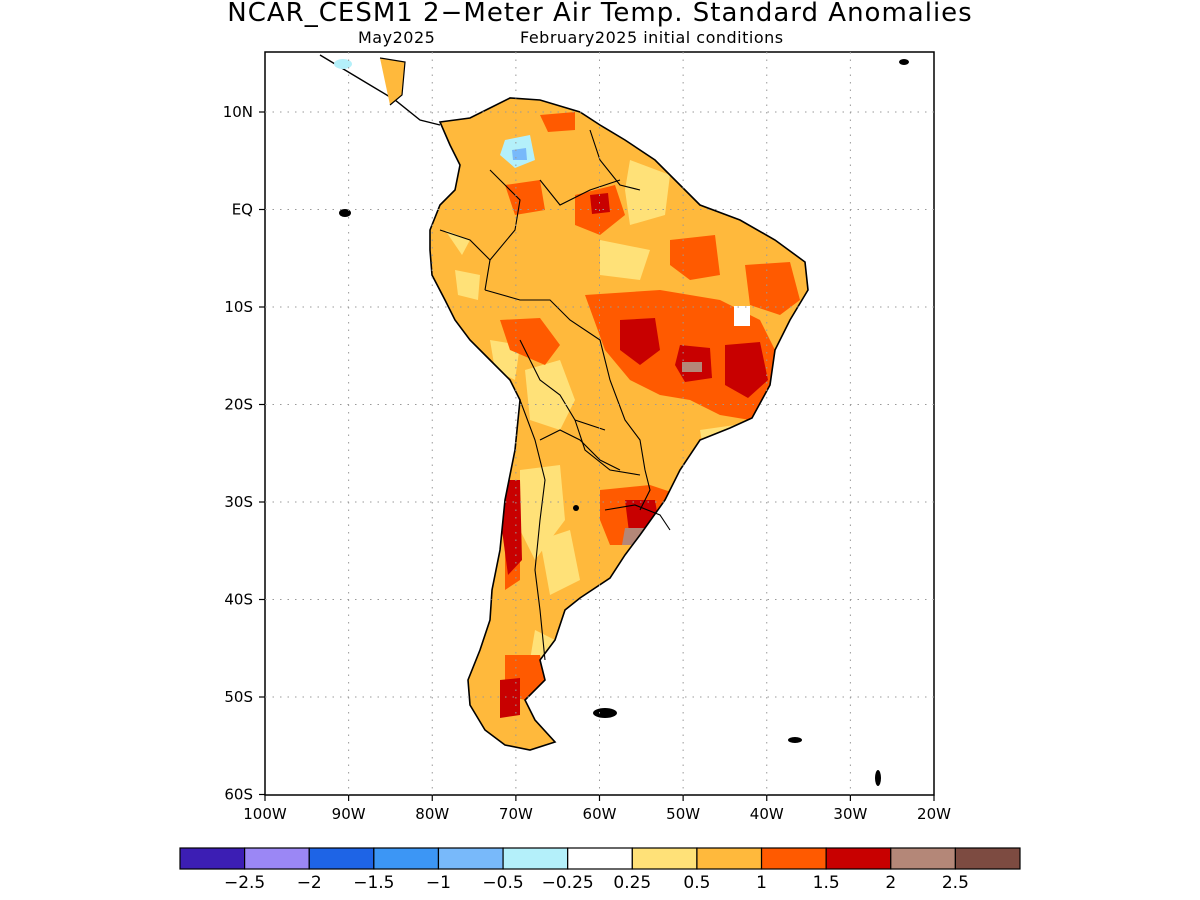 This screenshot has height=900, width=1200. Describe the element at coordinates (392, 81) in the screenshot. I see `central-america-land` at that location.